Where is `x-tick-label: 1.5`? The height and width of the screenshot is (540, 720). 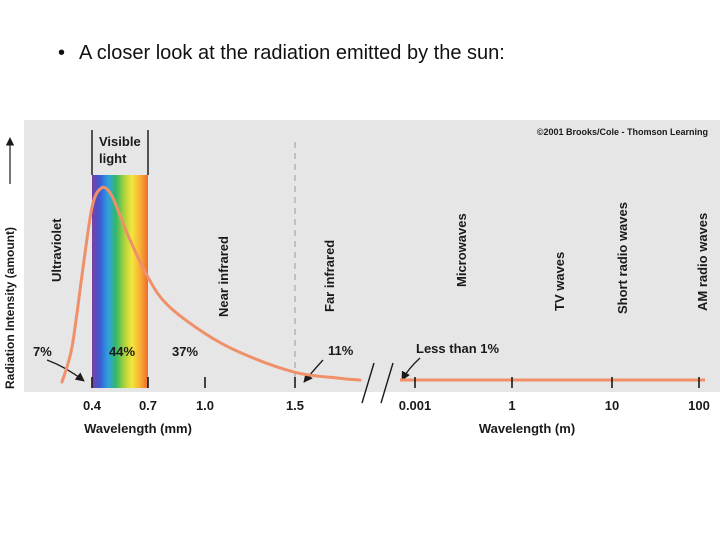 x-tick-label: 1.5 is located at coordinates (295, 405).